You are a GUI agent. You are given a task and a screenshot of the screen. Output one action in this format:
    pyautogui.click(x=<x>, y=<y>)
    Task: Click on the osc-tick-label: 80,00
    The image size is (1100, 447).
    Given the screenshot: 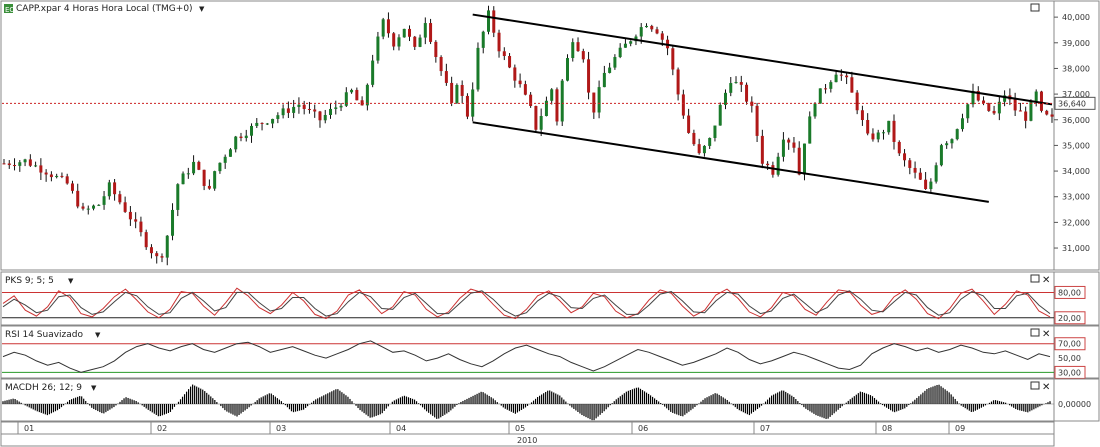 What is the action you would take?
    pyautogui.click(x=1069, y=292)
    